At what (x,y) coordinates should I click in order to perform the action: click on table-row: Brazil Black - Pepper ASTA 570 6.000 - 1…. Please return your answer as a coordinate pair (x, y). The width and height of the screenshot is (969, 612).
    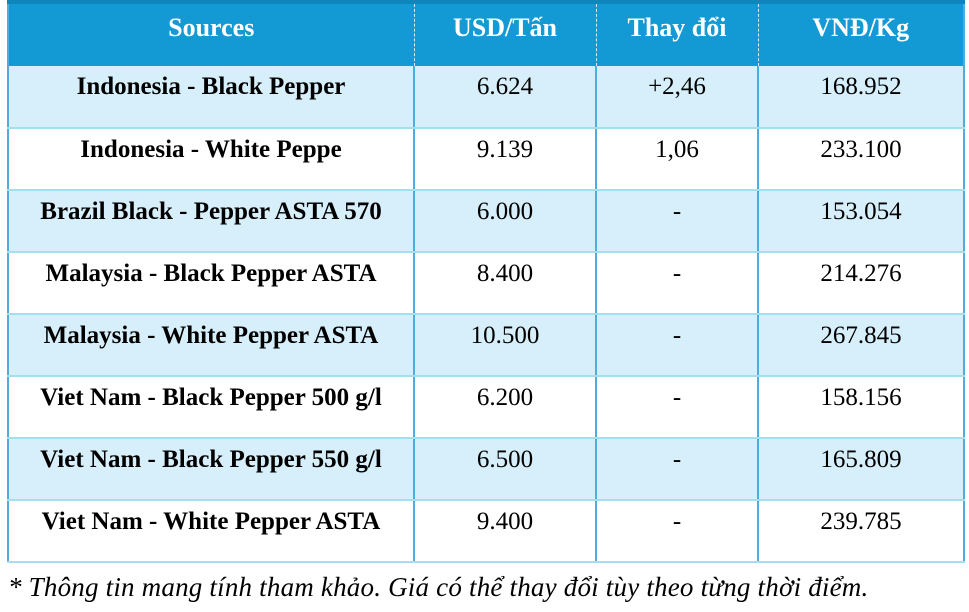
    Looking at the image, I should click on (486, 221).